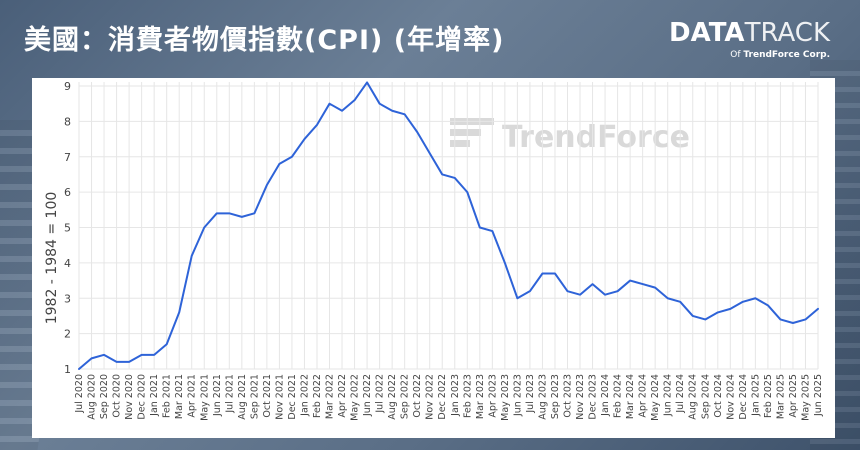 The image size is (860, 450). Describe the element at coordinates (264, 40) in the screenshot. I see `page-title: 美國：消費者物價指數(CPI) (年增率)` at that location.